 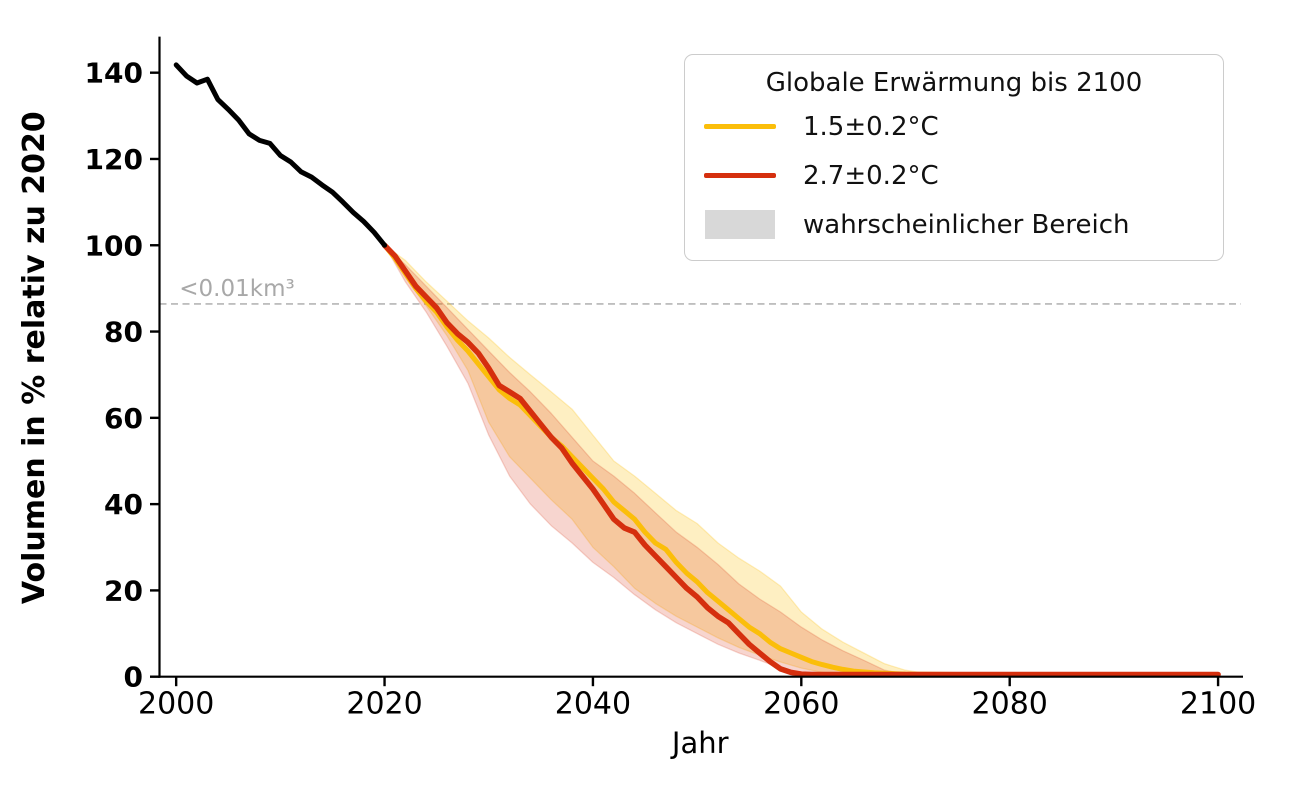 What do you see at coordinates (699, 743) in the screenshot?
I see `x-axis-title: Jahr` at bounding box center [699, 743].